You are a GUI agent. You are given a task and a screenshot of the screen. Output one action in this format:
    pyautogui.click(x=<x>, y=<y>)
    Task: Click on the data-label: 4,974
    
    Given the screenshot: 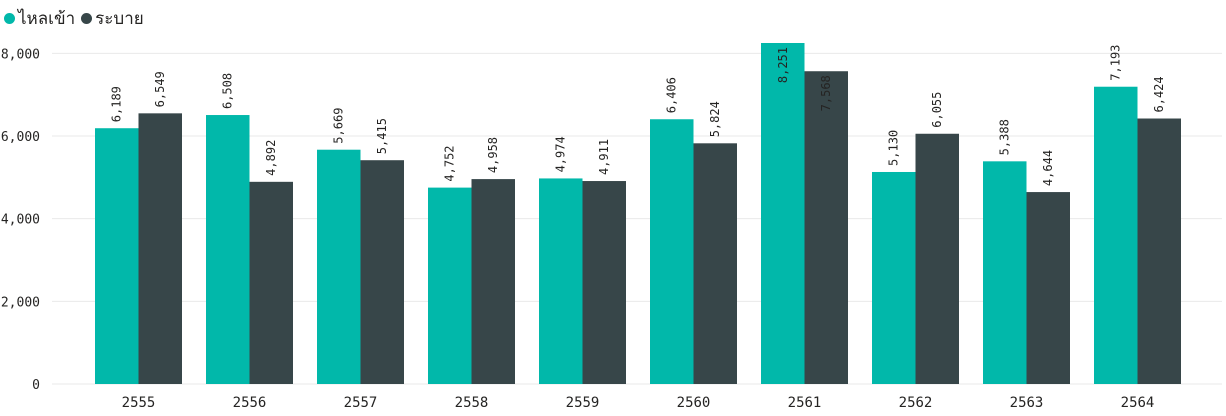 What is the action you would take?
    pyautogui.click(x=561, y=154)
    